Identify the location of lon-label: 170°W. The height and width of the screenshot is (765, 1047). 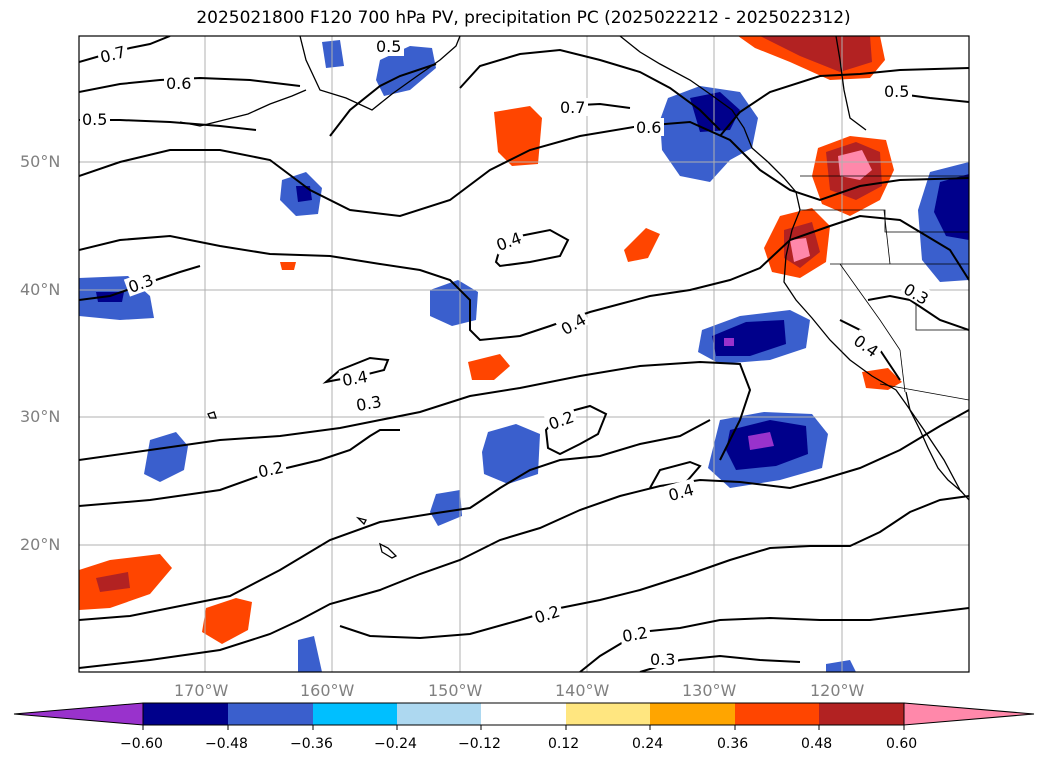
(201, 690).